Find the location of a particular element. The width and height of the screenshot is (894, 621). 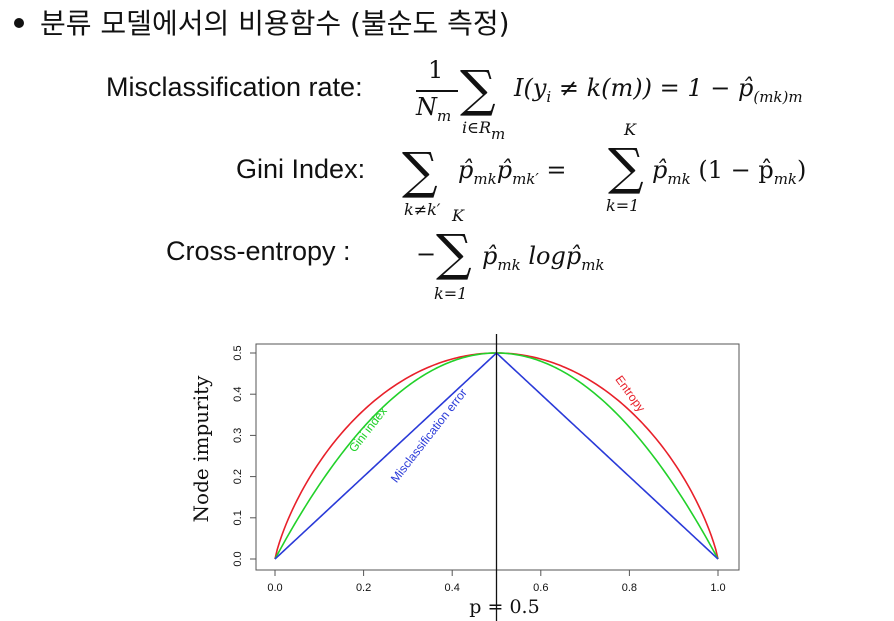

entropy-sum-subscript: k=1 is located at coordinates (451, 293).